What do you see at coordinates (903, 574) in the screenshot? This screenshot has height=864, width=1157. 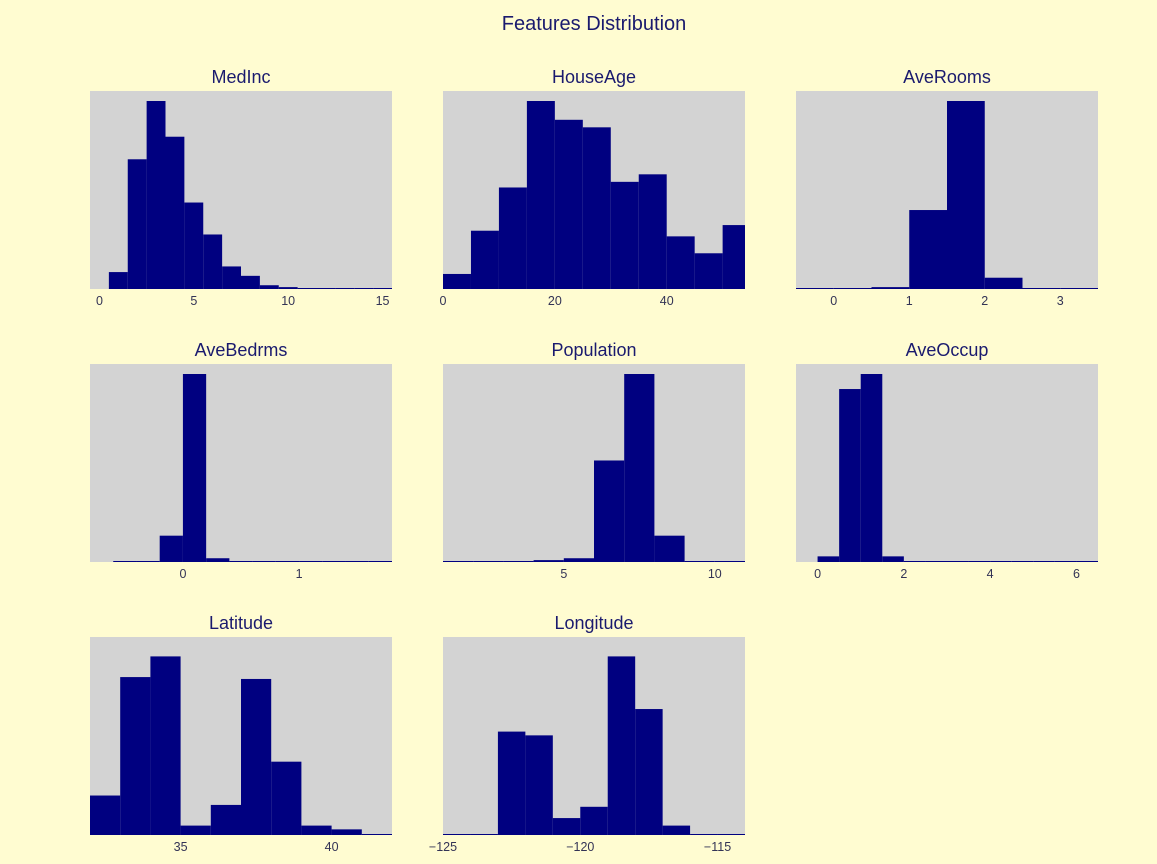 I see `x-tick-label: 2` at bounding box center [903, 574].